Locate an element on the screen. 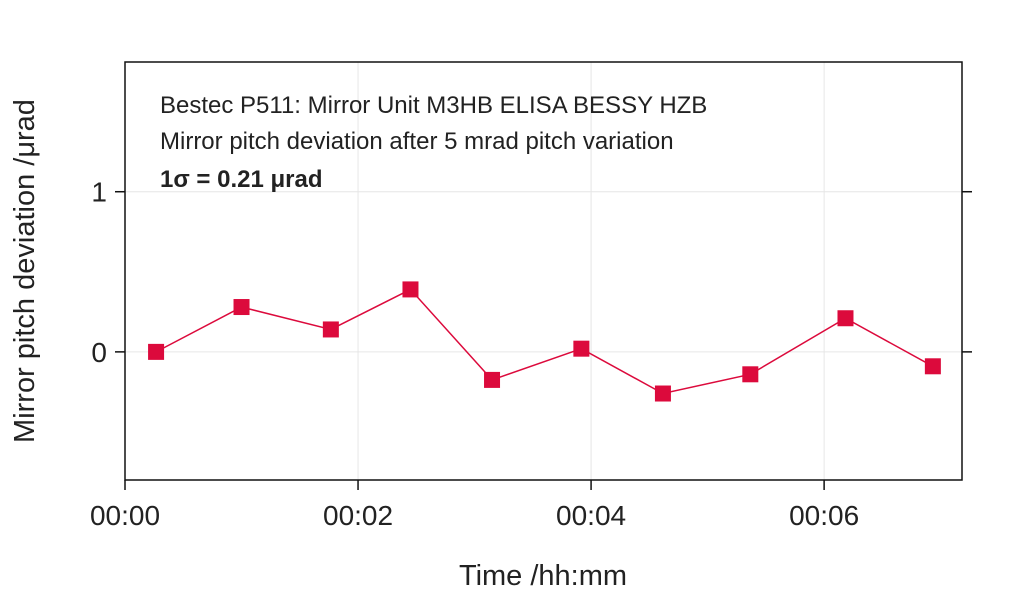 The image size is (1024, 594). annotation-line-3: 1σ = 0.21 μrad is located at coordinates (241, 179).